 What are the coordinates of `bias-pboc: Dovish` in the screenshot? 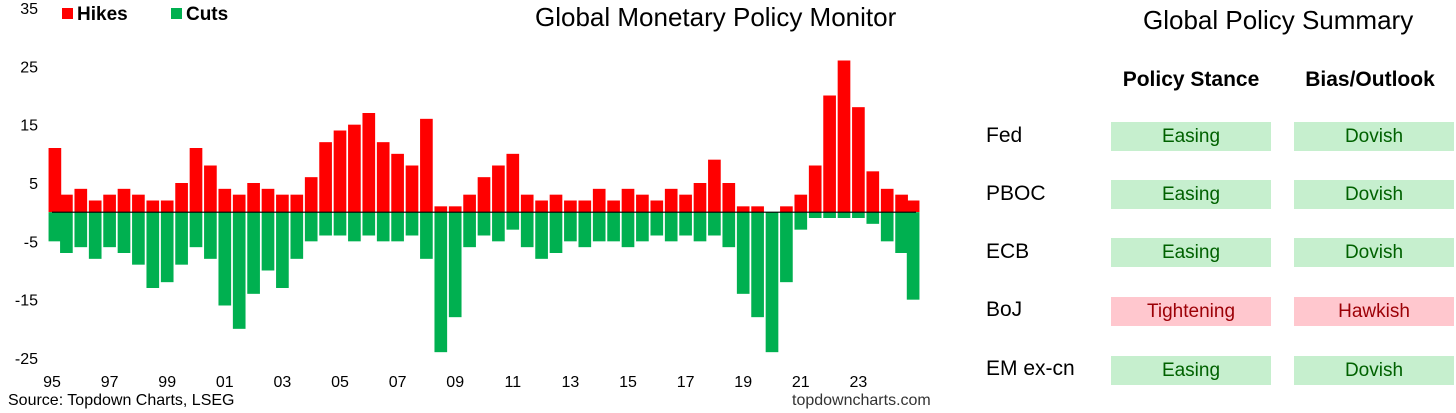 It's located at (1374, 194).